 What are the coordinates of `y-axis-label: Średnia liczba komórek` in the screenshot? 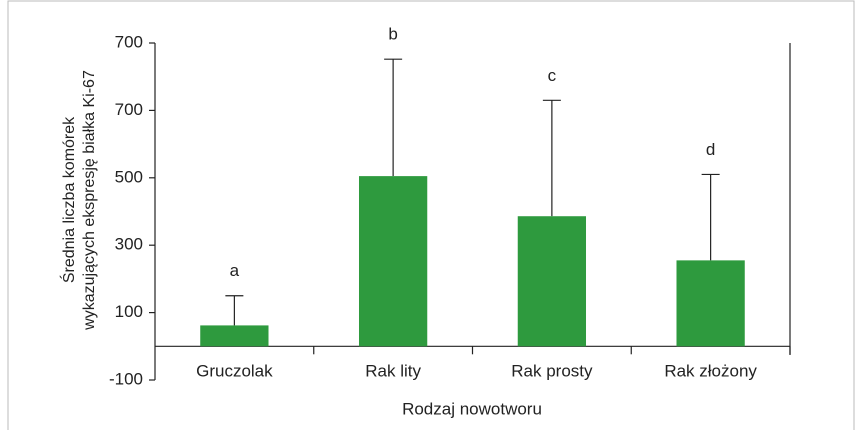 It's located at (68, 199).